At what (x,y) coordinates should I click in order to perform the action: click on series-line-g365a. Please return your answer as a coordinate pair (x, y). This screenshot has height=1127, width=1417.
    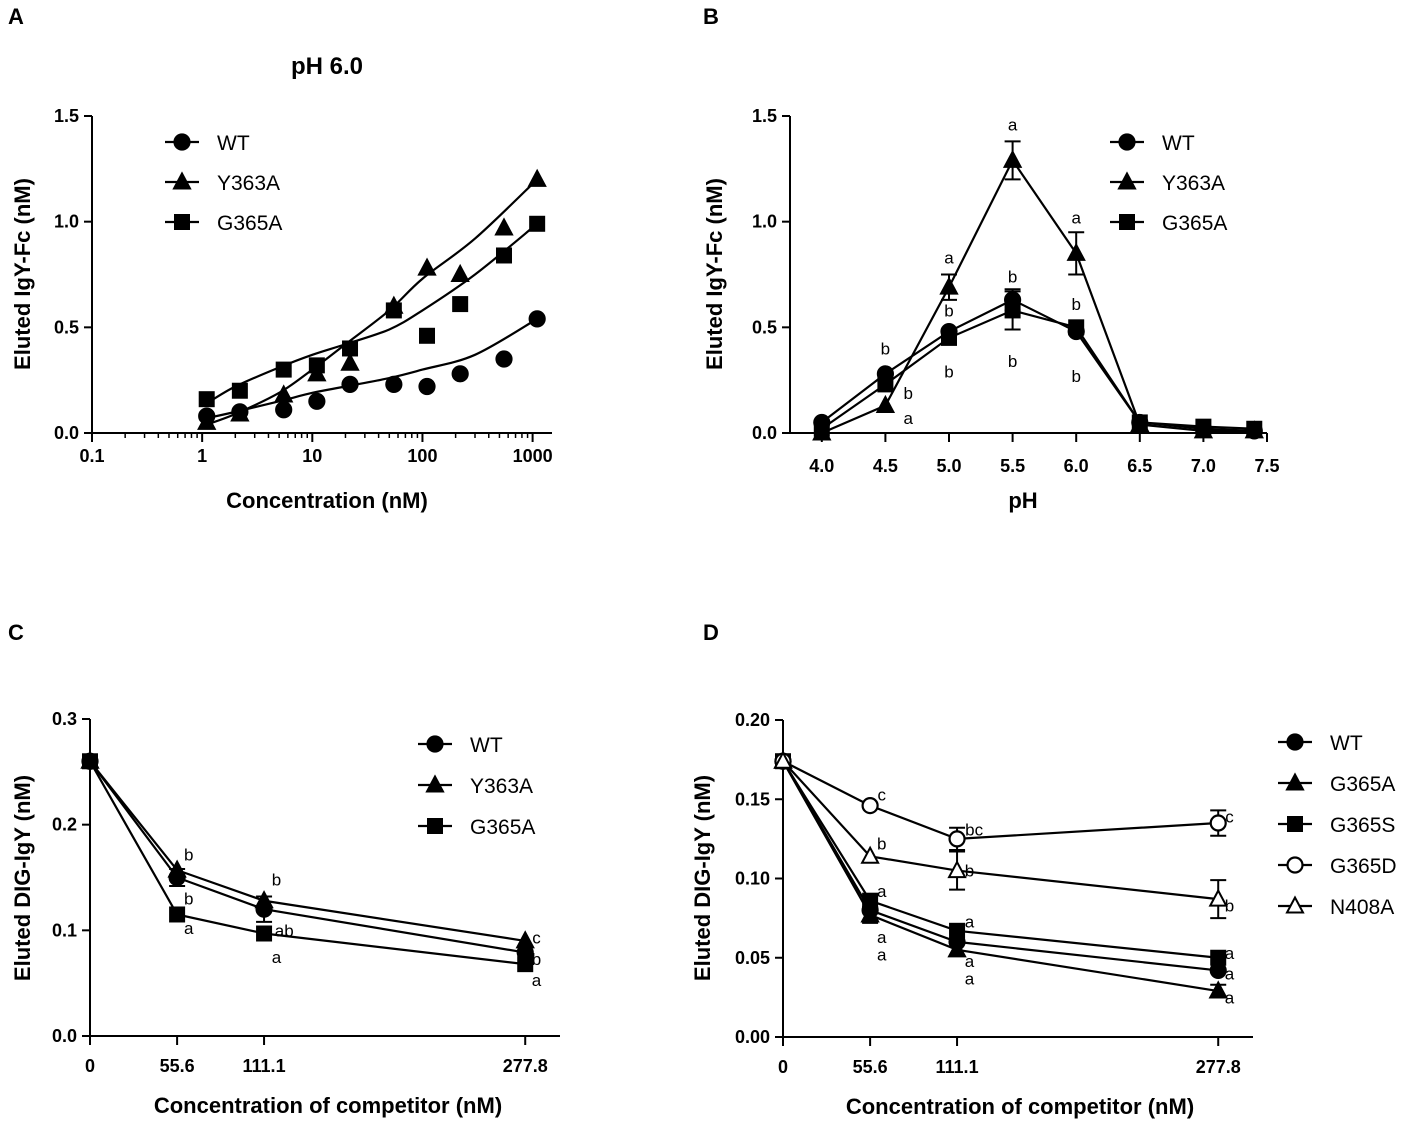
    Looking at the image, I should click on (1000, 876).